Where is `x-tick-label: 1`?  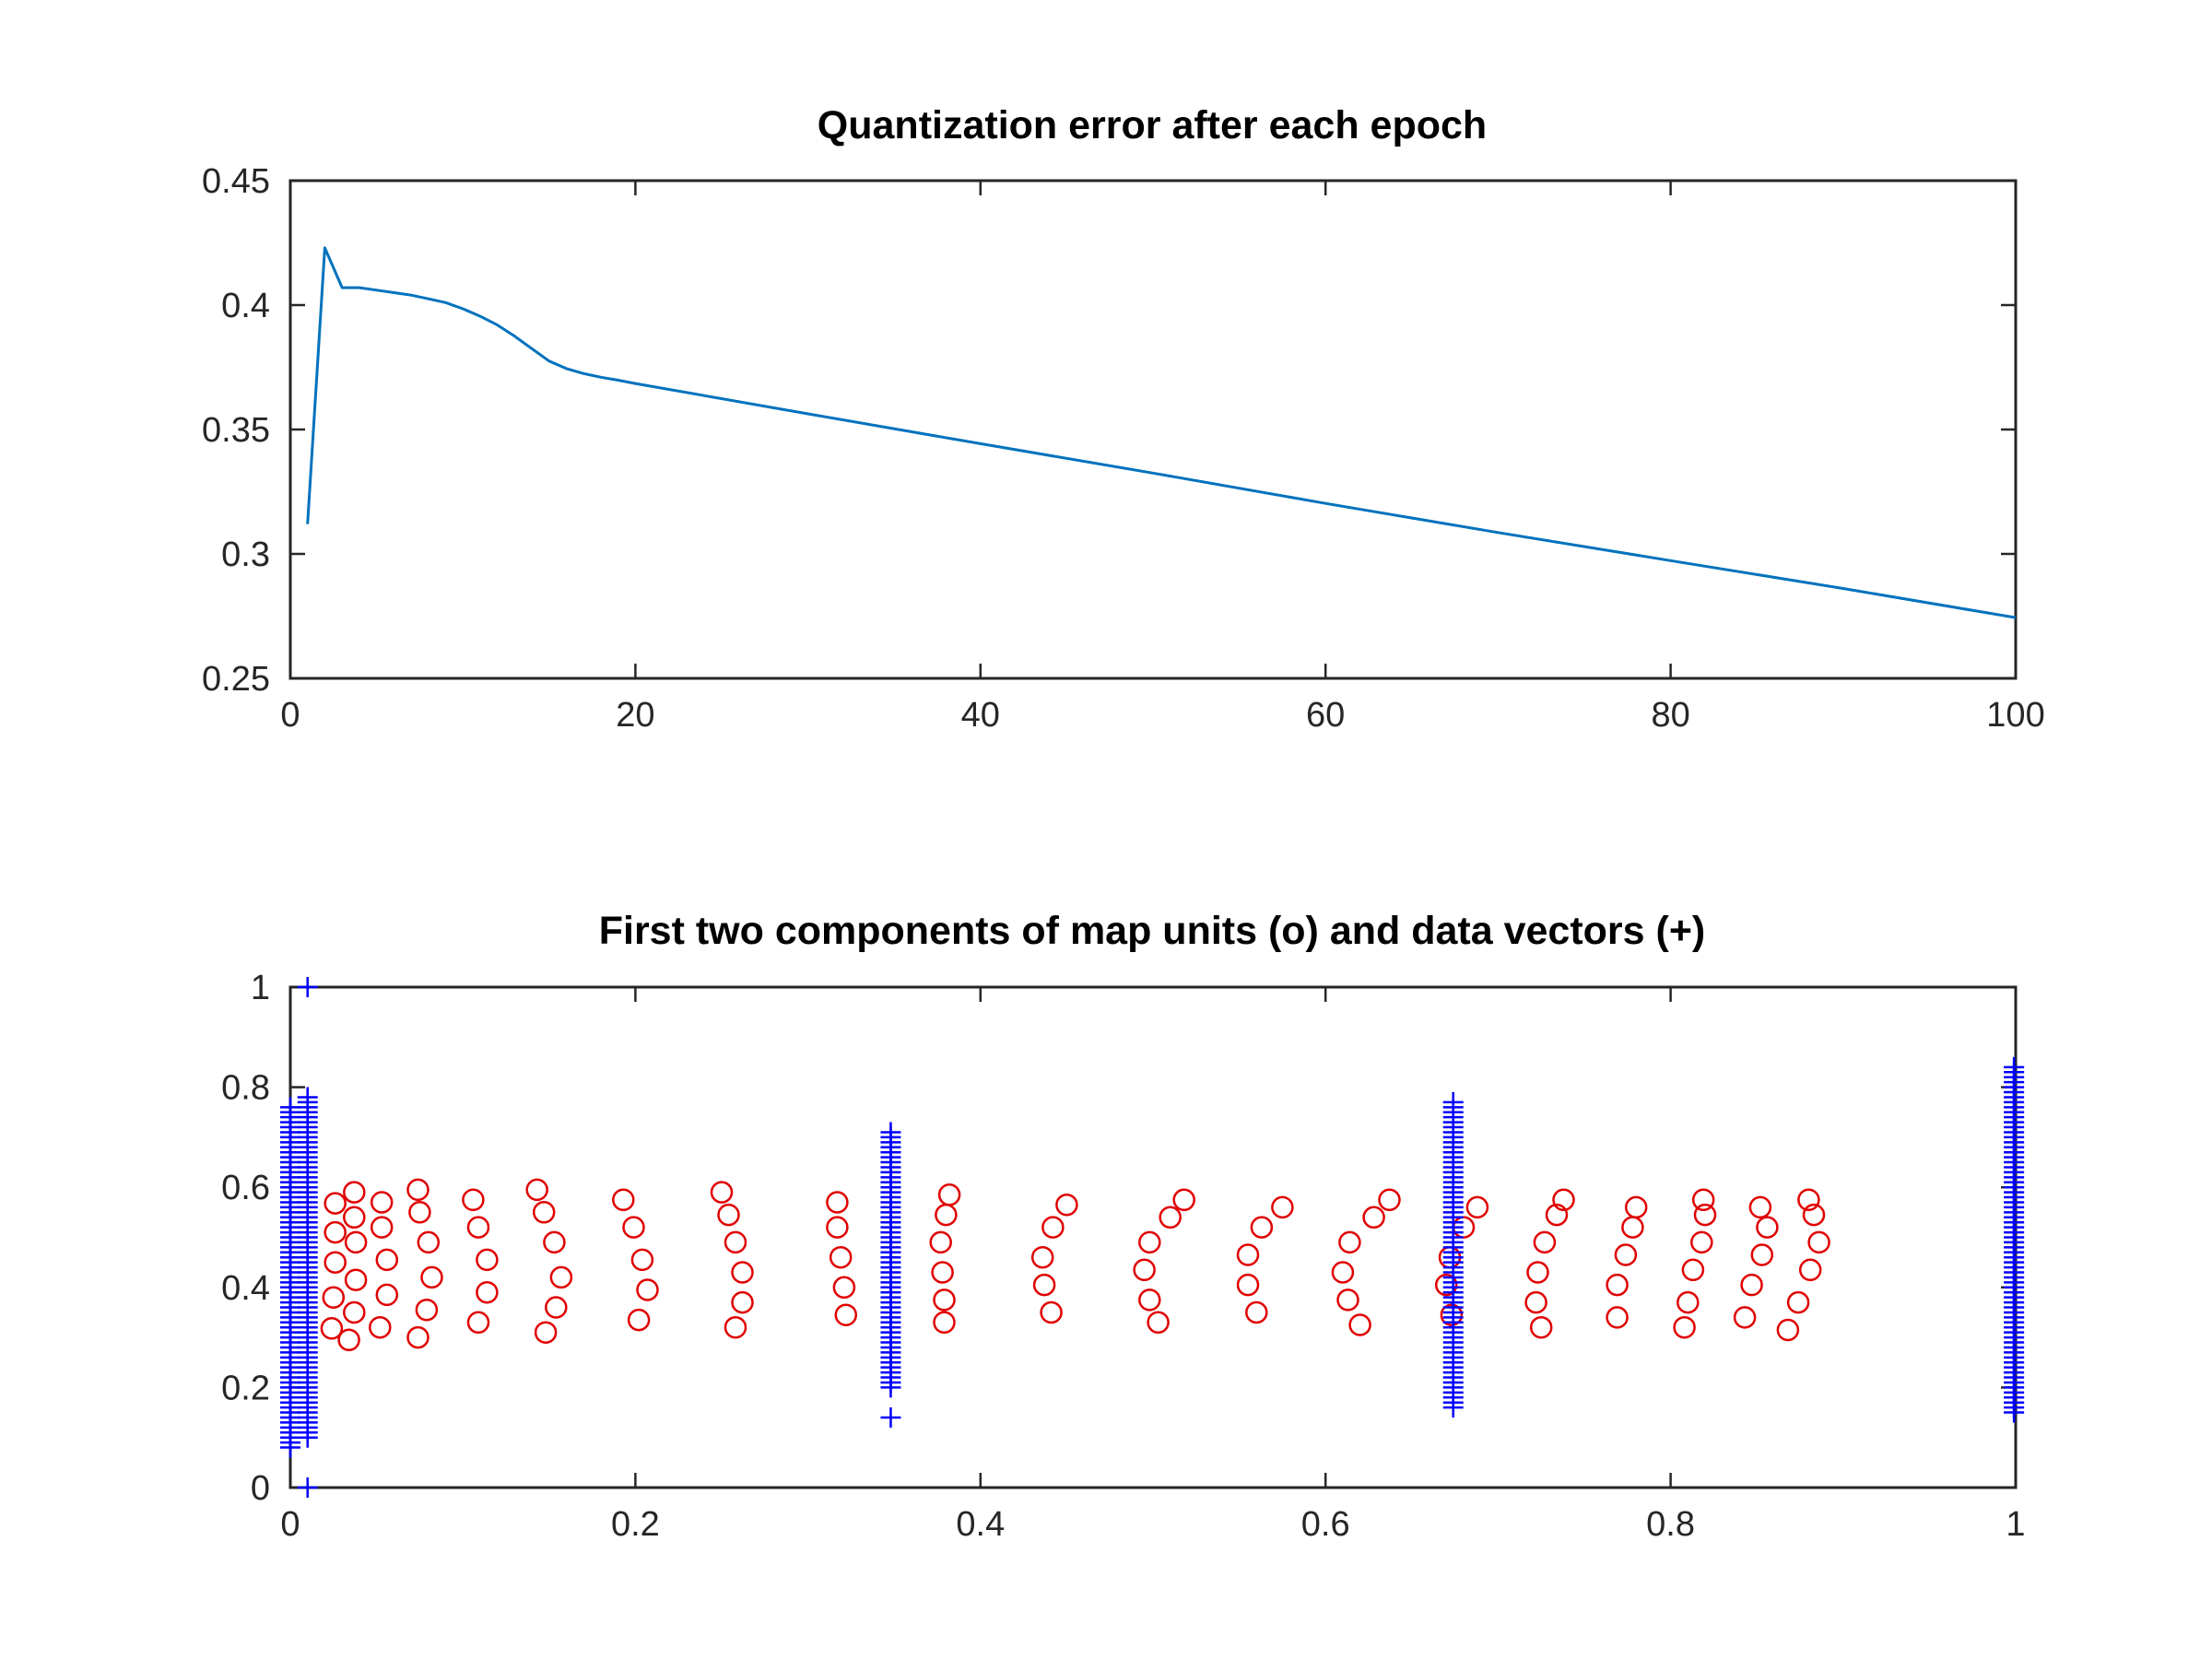
x-tick-label: 1 is located at coordinates (2015, 1524).